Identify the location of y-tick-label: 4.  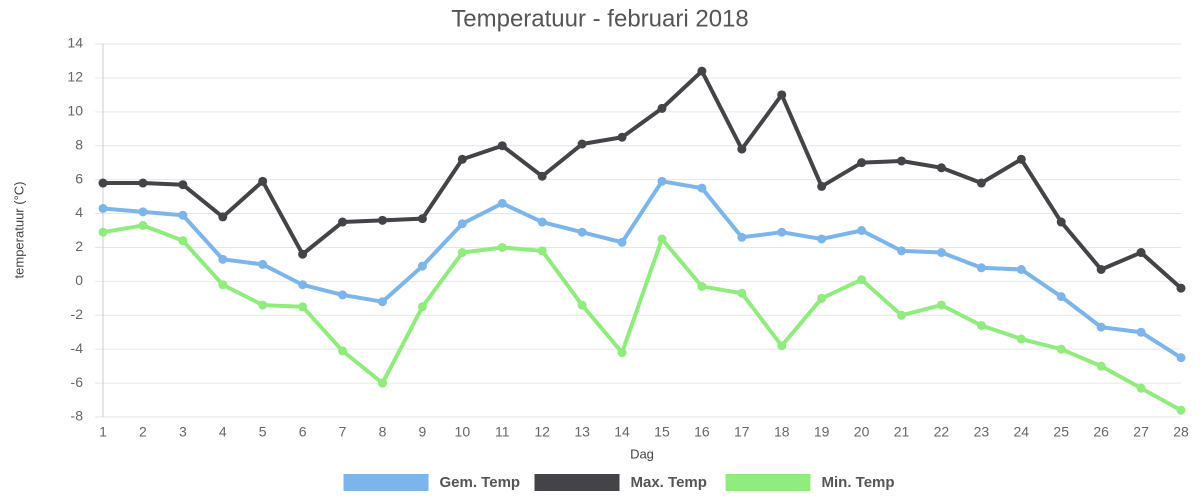
(79, 212).